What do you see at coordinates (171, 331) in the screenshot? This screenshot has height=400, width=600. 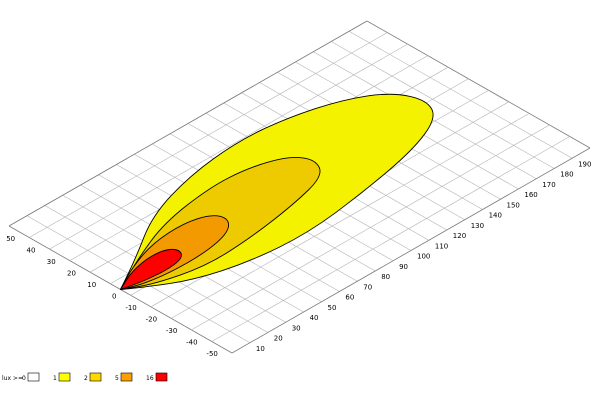 I see `y-tick-label: -30` at bounding box center [171, 331].